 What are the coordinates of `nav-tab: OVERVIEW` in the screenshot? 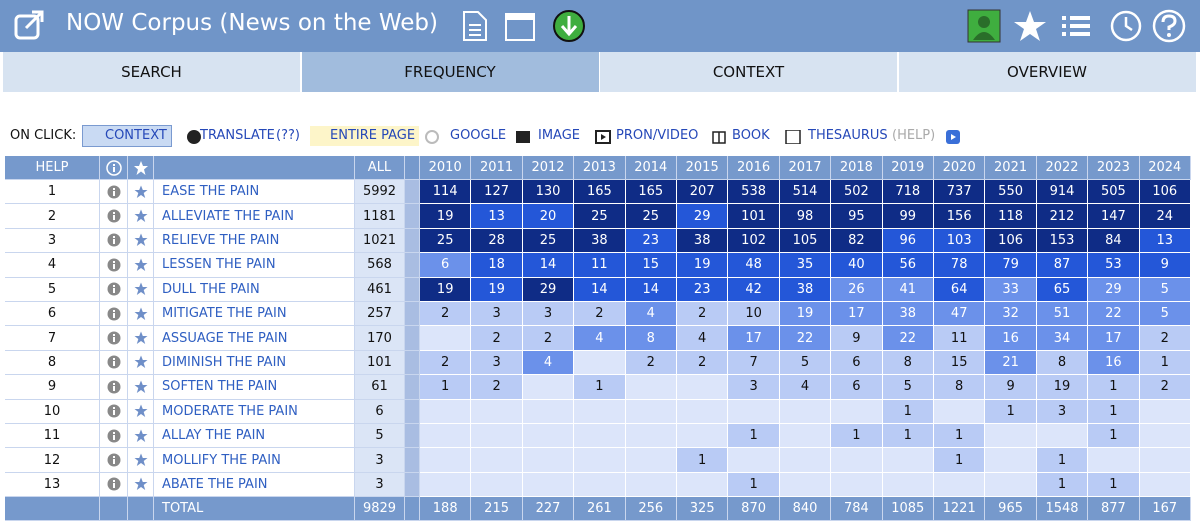 It's located at (1047, 72).